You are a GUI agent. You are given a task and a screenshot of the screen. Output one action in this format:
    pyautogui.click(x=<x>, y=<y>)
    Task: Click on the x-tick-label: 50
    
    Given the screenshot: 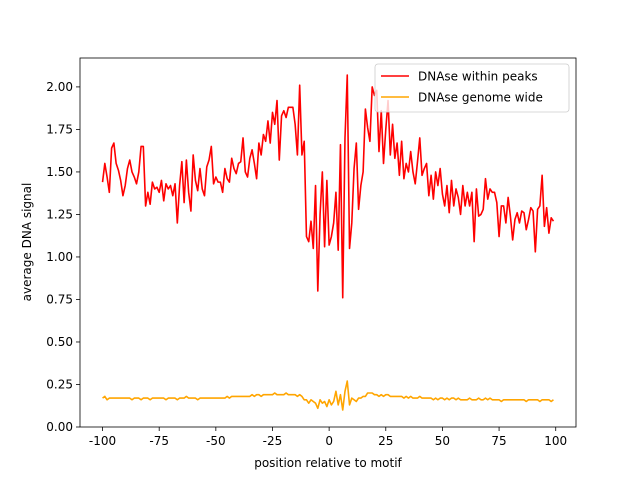 What is the action you would take?
    pyautogui.click(x=442, y=441)
    